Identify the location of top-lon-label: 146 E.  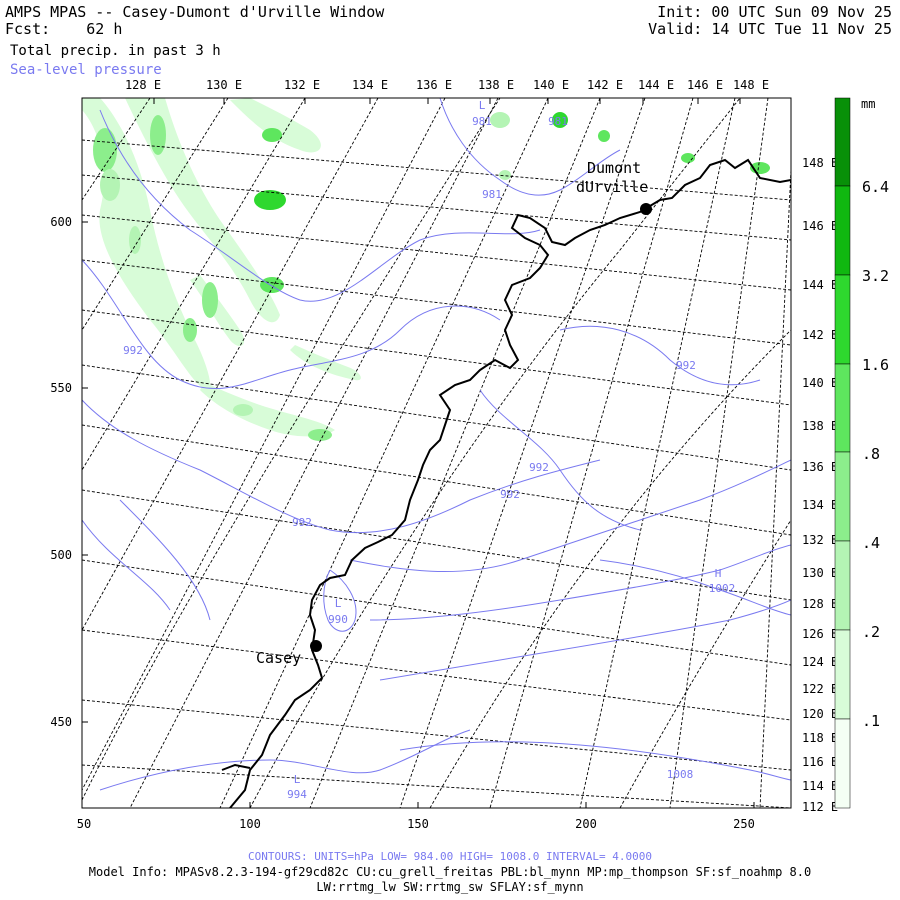
(705, 85).